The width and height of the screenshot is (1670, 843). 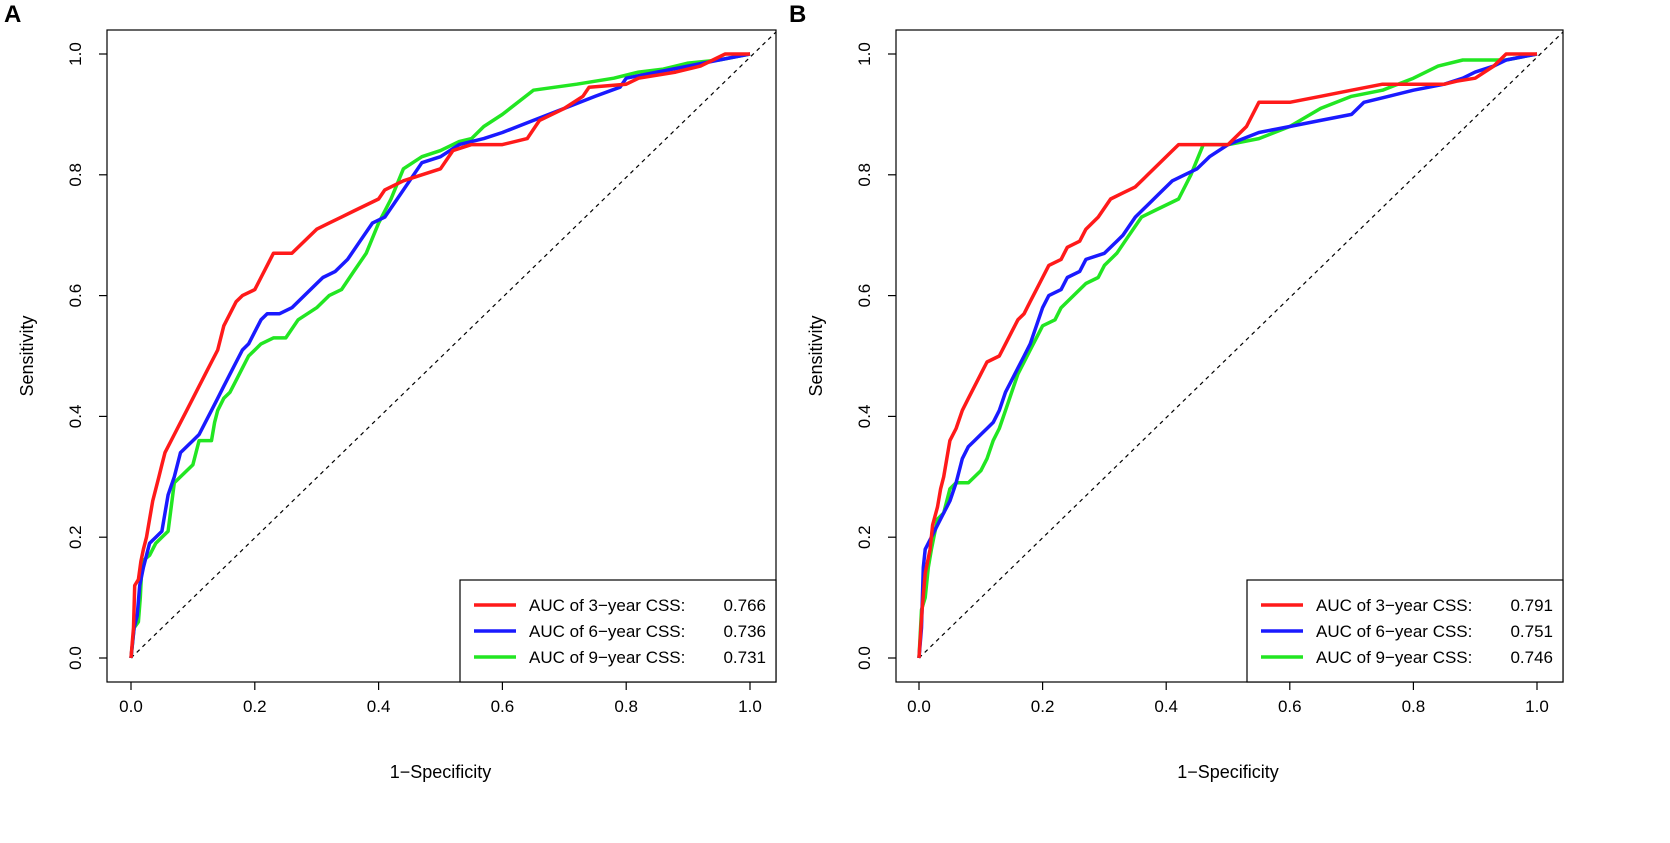 What do you see at coordinates (1531, 605) in the screenshot?
I see `legend-auc-value: 0.791` at bounding box center [1531, 605].